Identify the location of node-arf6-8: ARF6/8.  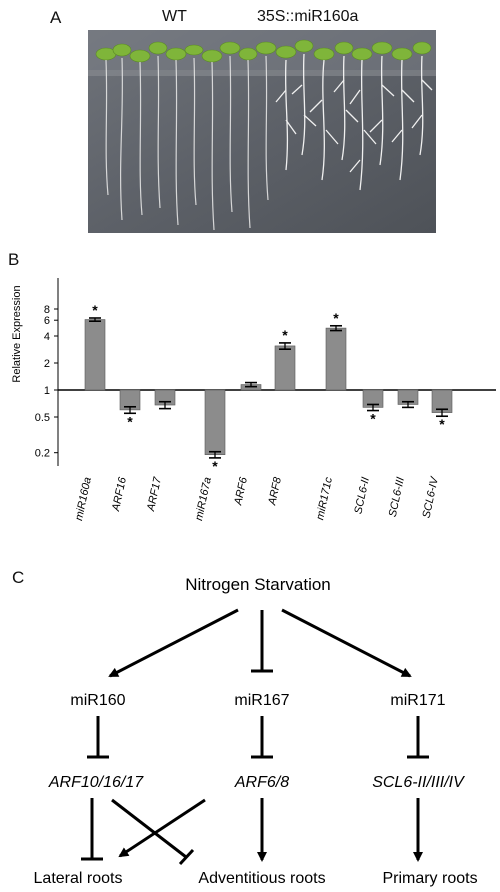
(261, 782).